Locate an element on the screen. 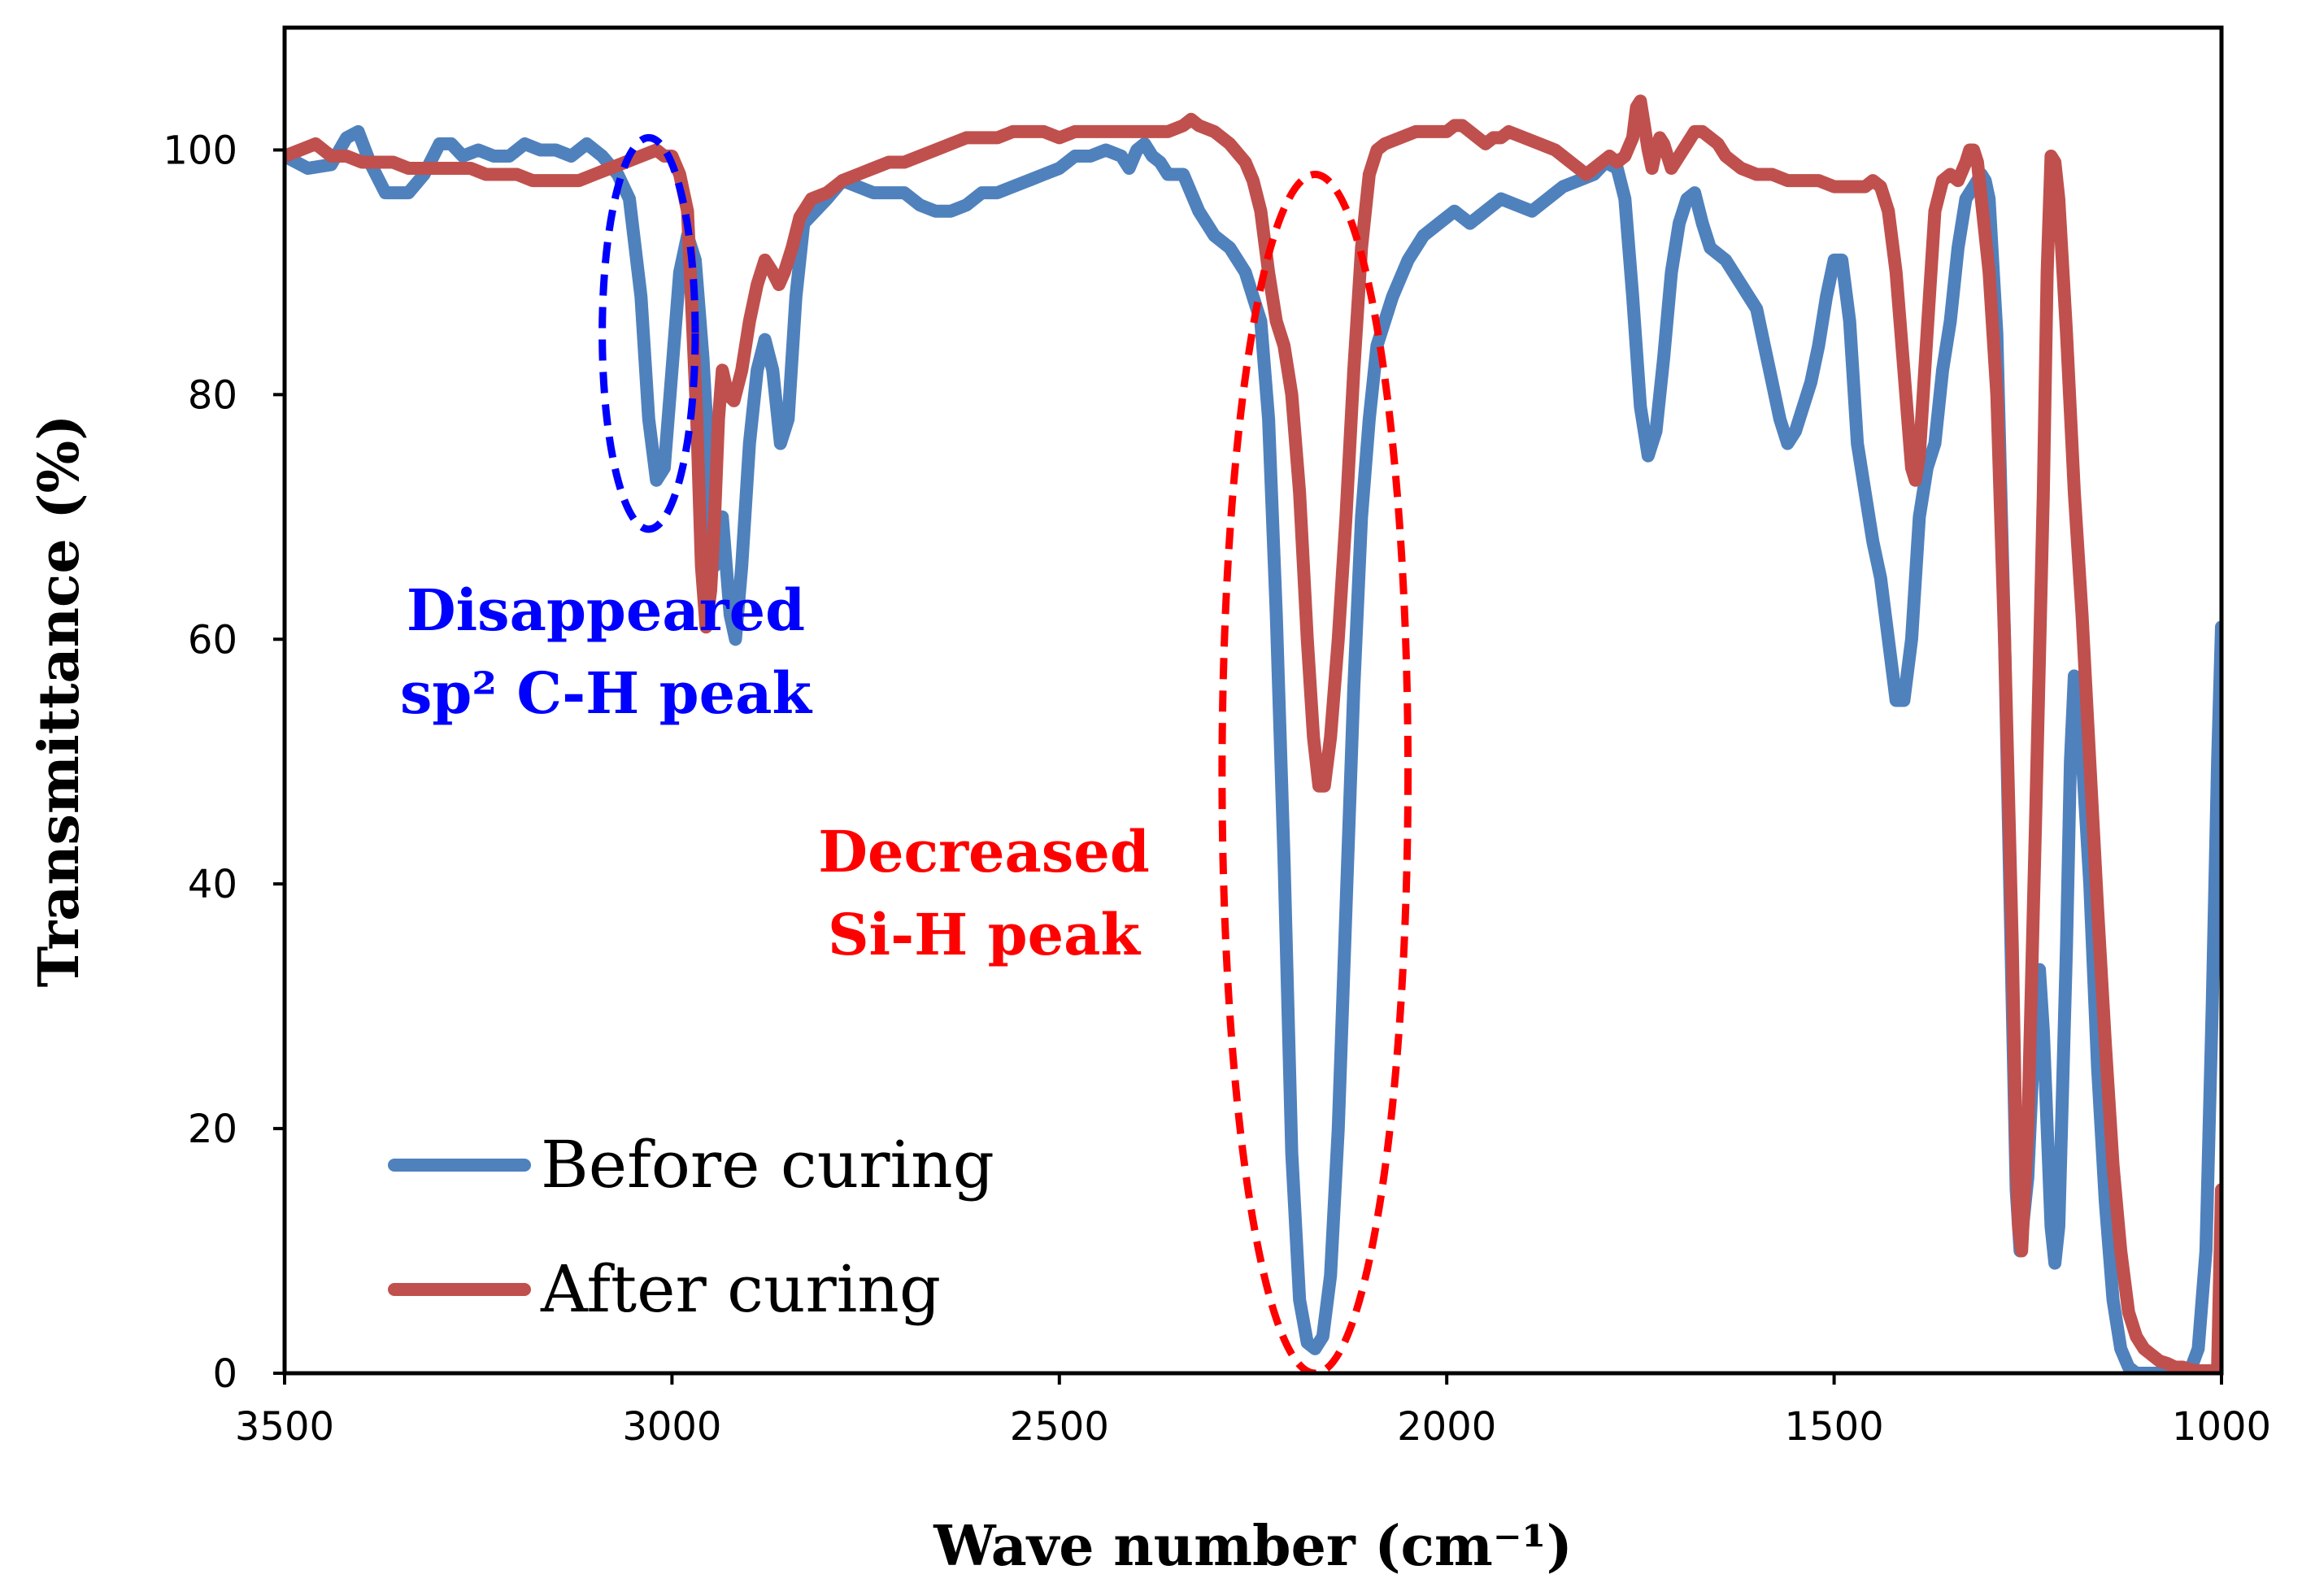  x-tick-label: 2500 is located at coordinates (1059, 1427).